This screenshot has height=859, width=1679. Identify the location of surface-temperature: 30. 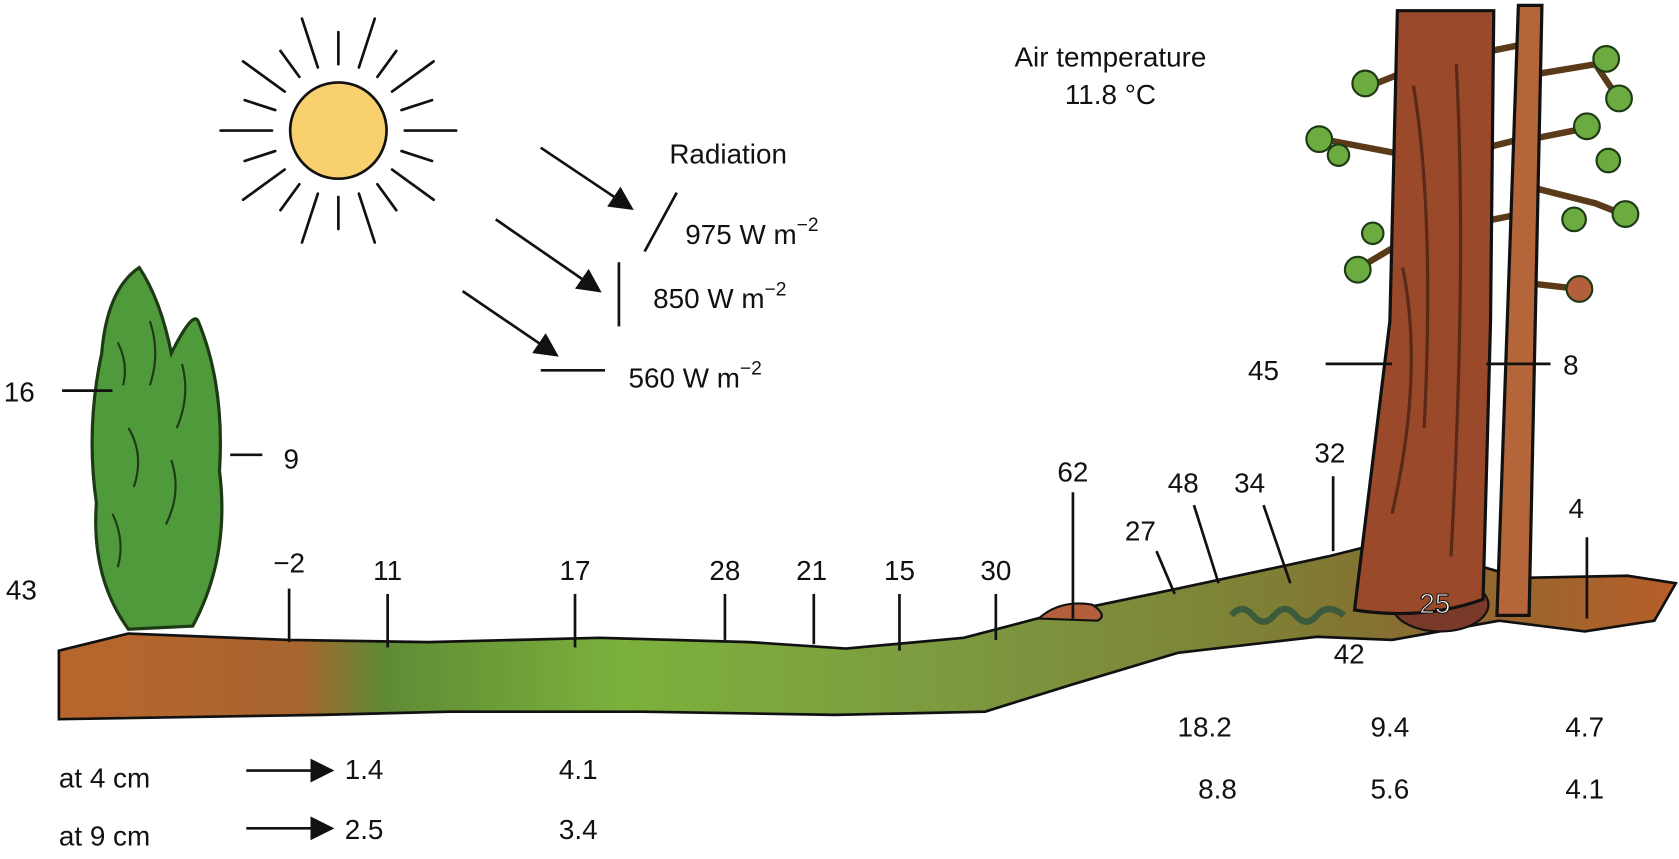
(995, 570).